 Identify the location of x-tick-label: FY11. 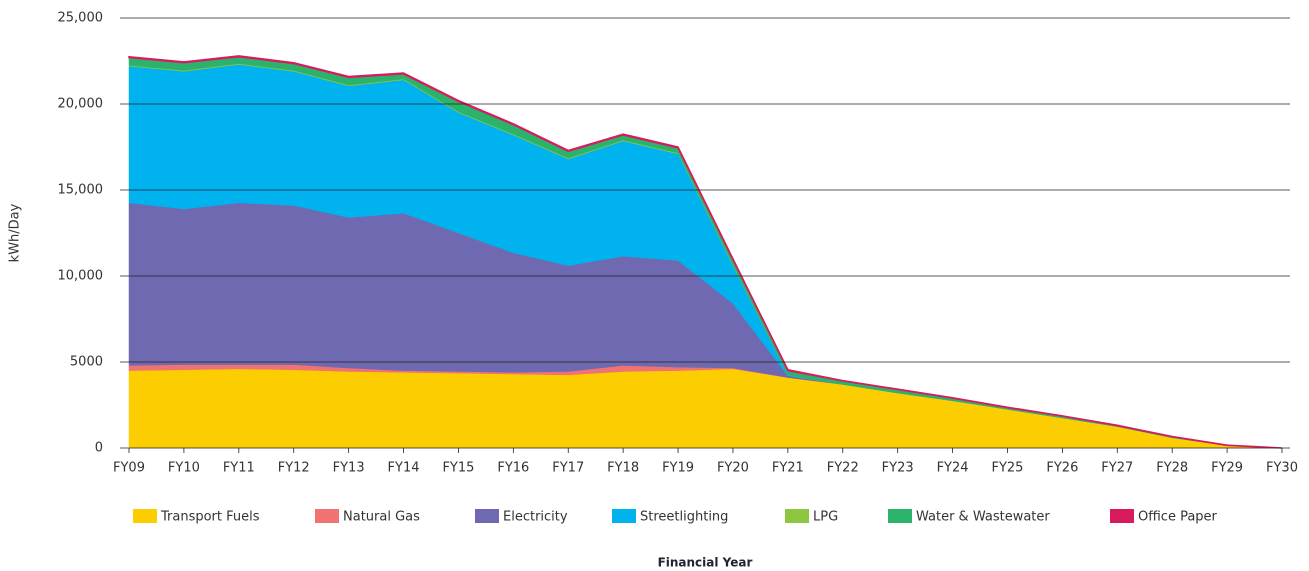
(239, 468).